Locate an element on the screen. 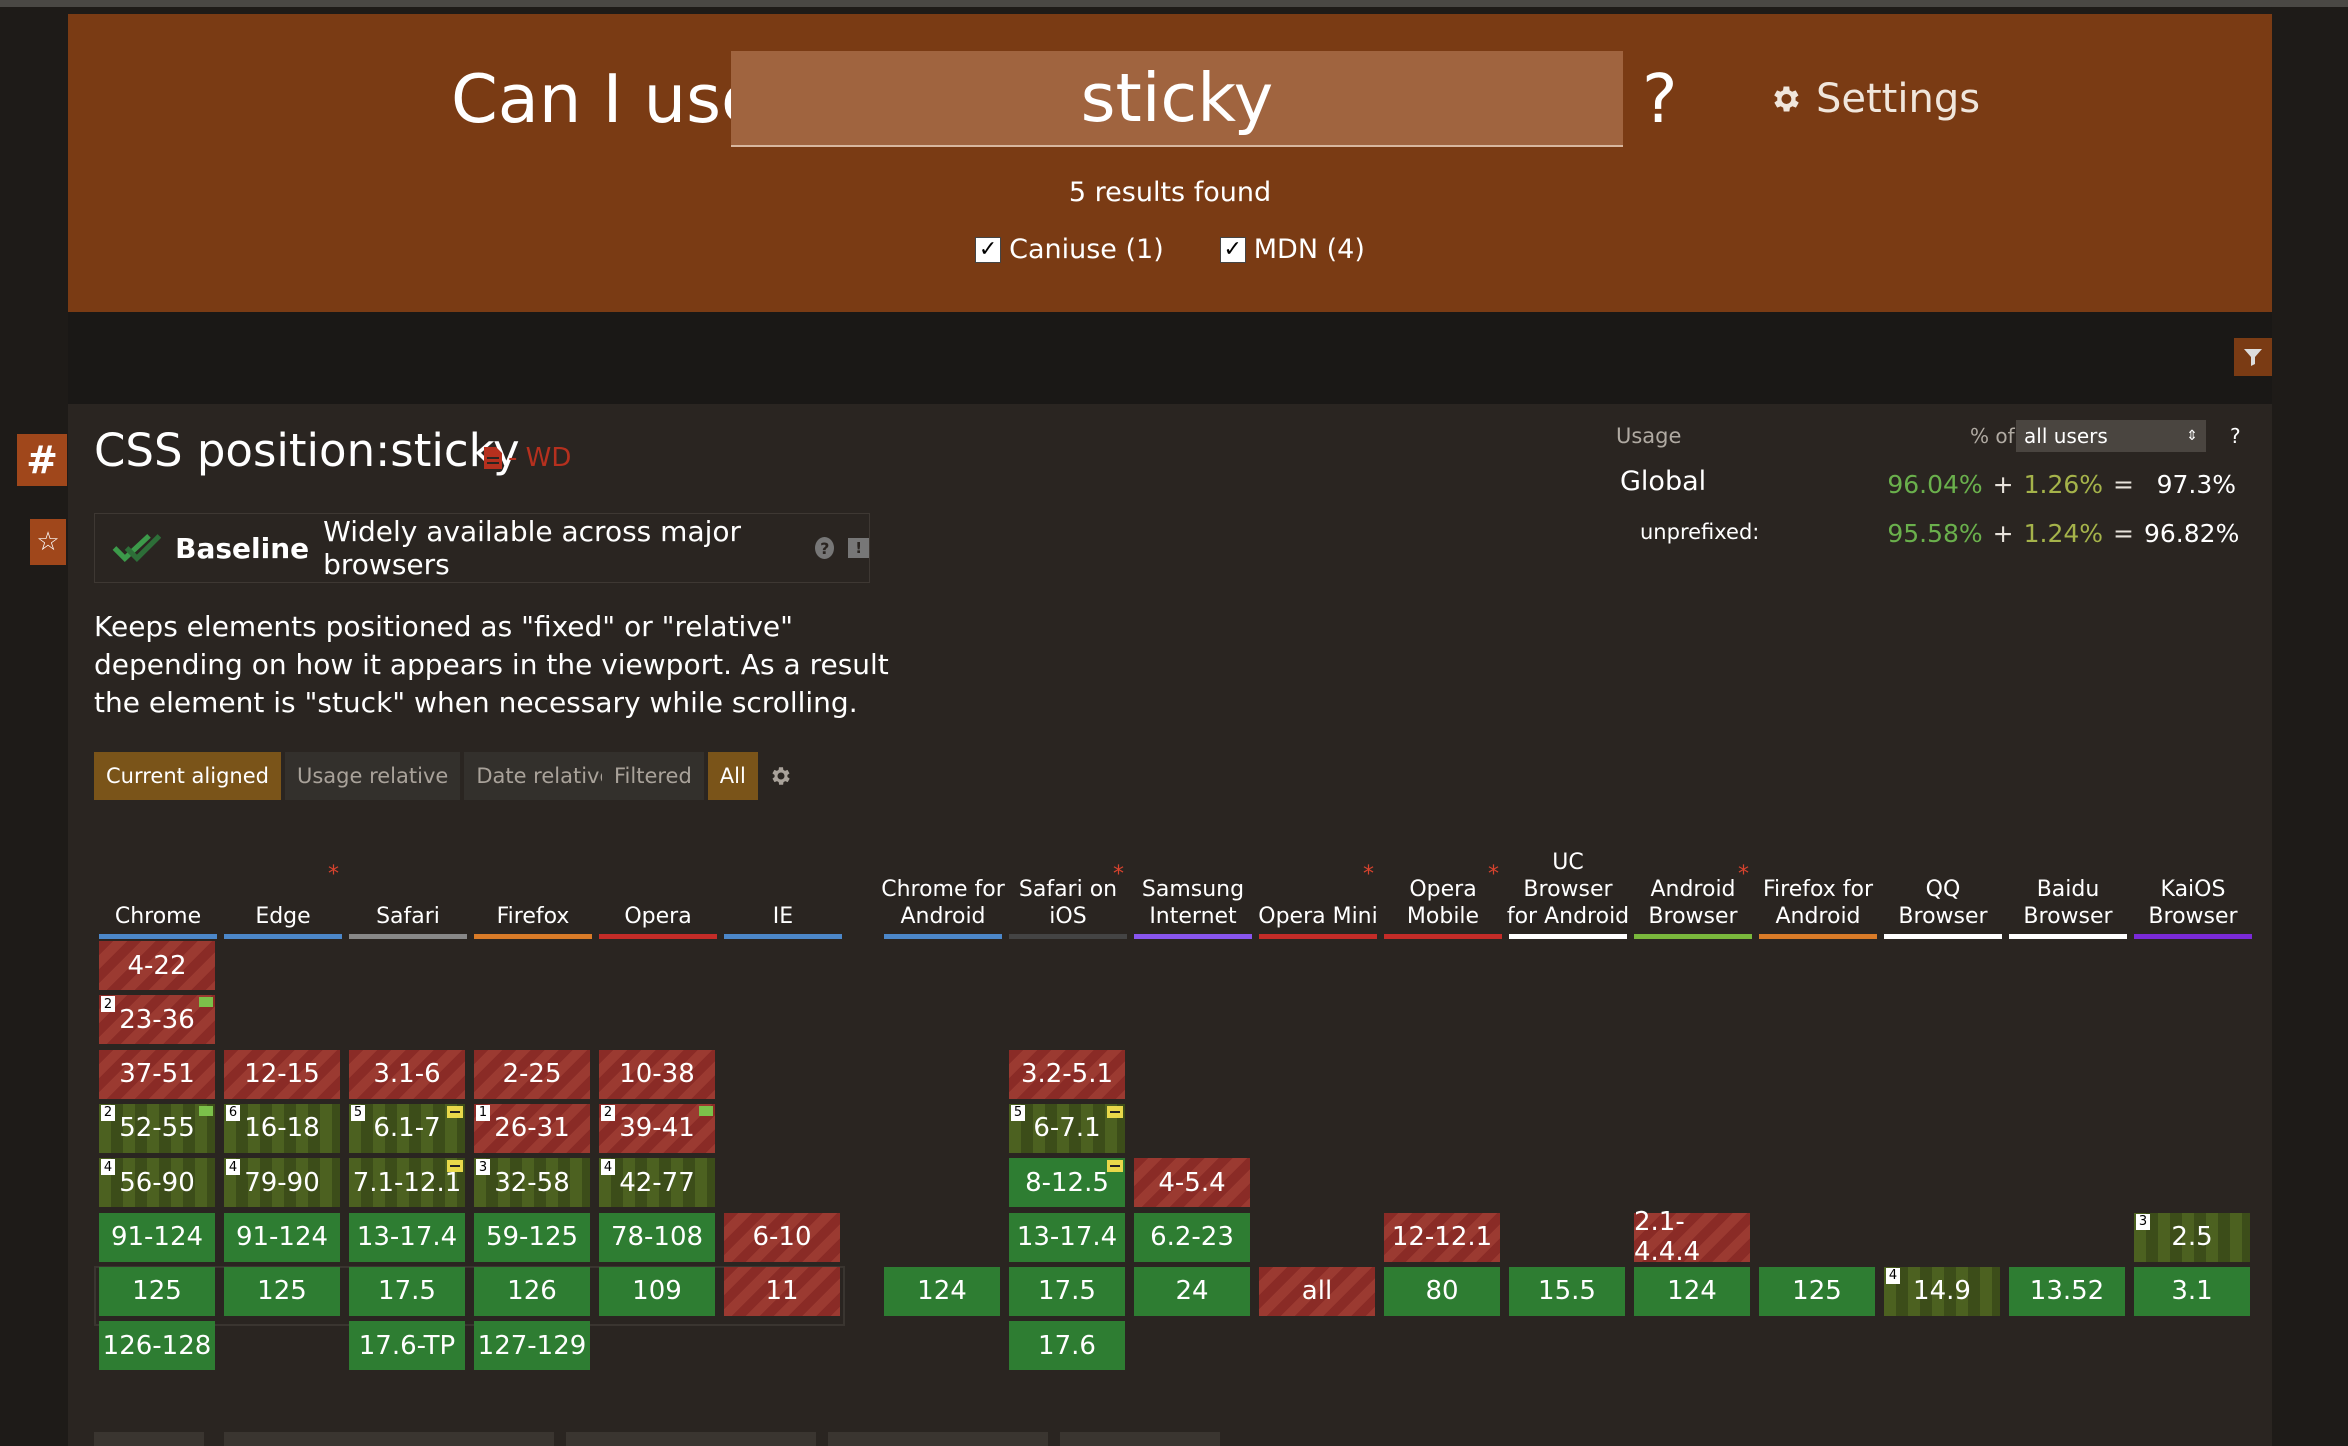 The height and width of the screenshot is (1446, 2348). support-cell: 56-90 4 is located at coordinates (157, 1183).